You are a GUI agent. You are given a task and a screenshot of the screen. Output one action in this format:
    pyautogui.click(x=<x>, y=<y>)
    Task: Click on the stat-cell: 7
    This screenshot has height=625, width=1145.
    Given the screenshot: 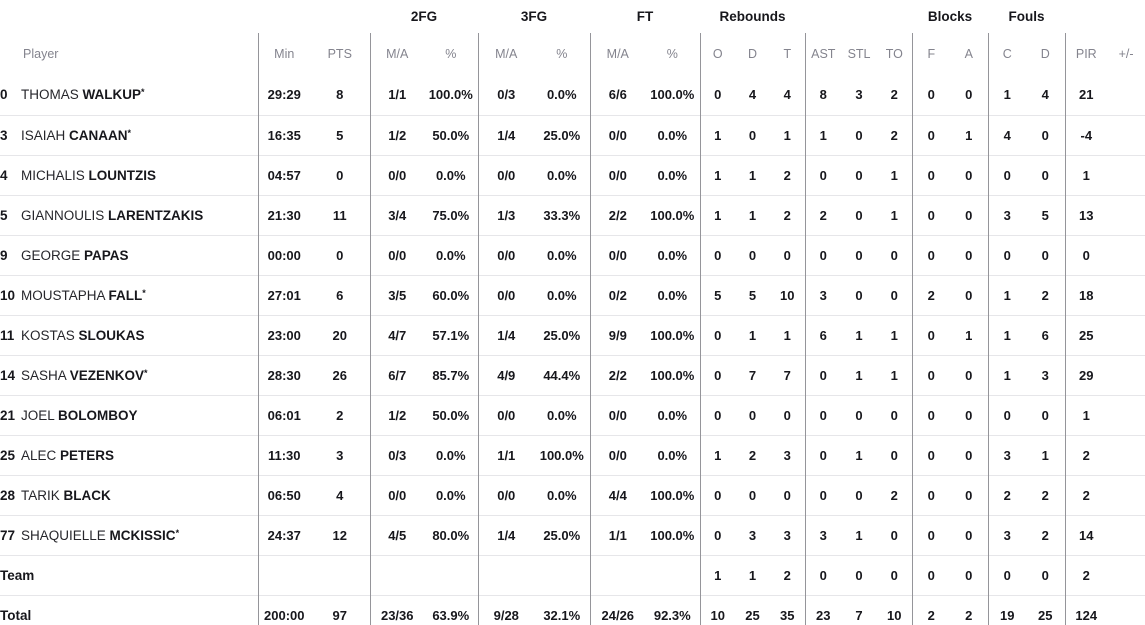 What is the action you would take?
    pyautogui.click(x=788, y=374)
    